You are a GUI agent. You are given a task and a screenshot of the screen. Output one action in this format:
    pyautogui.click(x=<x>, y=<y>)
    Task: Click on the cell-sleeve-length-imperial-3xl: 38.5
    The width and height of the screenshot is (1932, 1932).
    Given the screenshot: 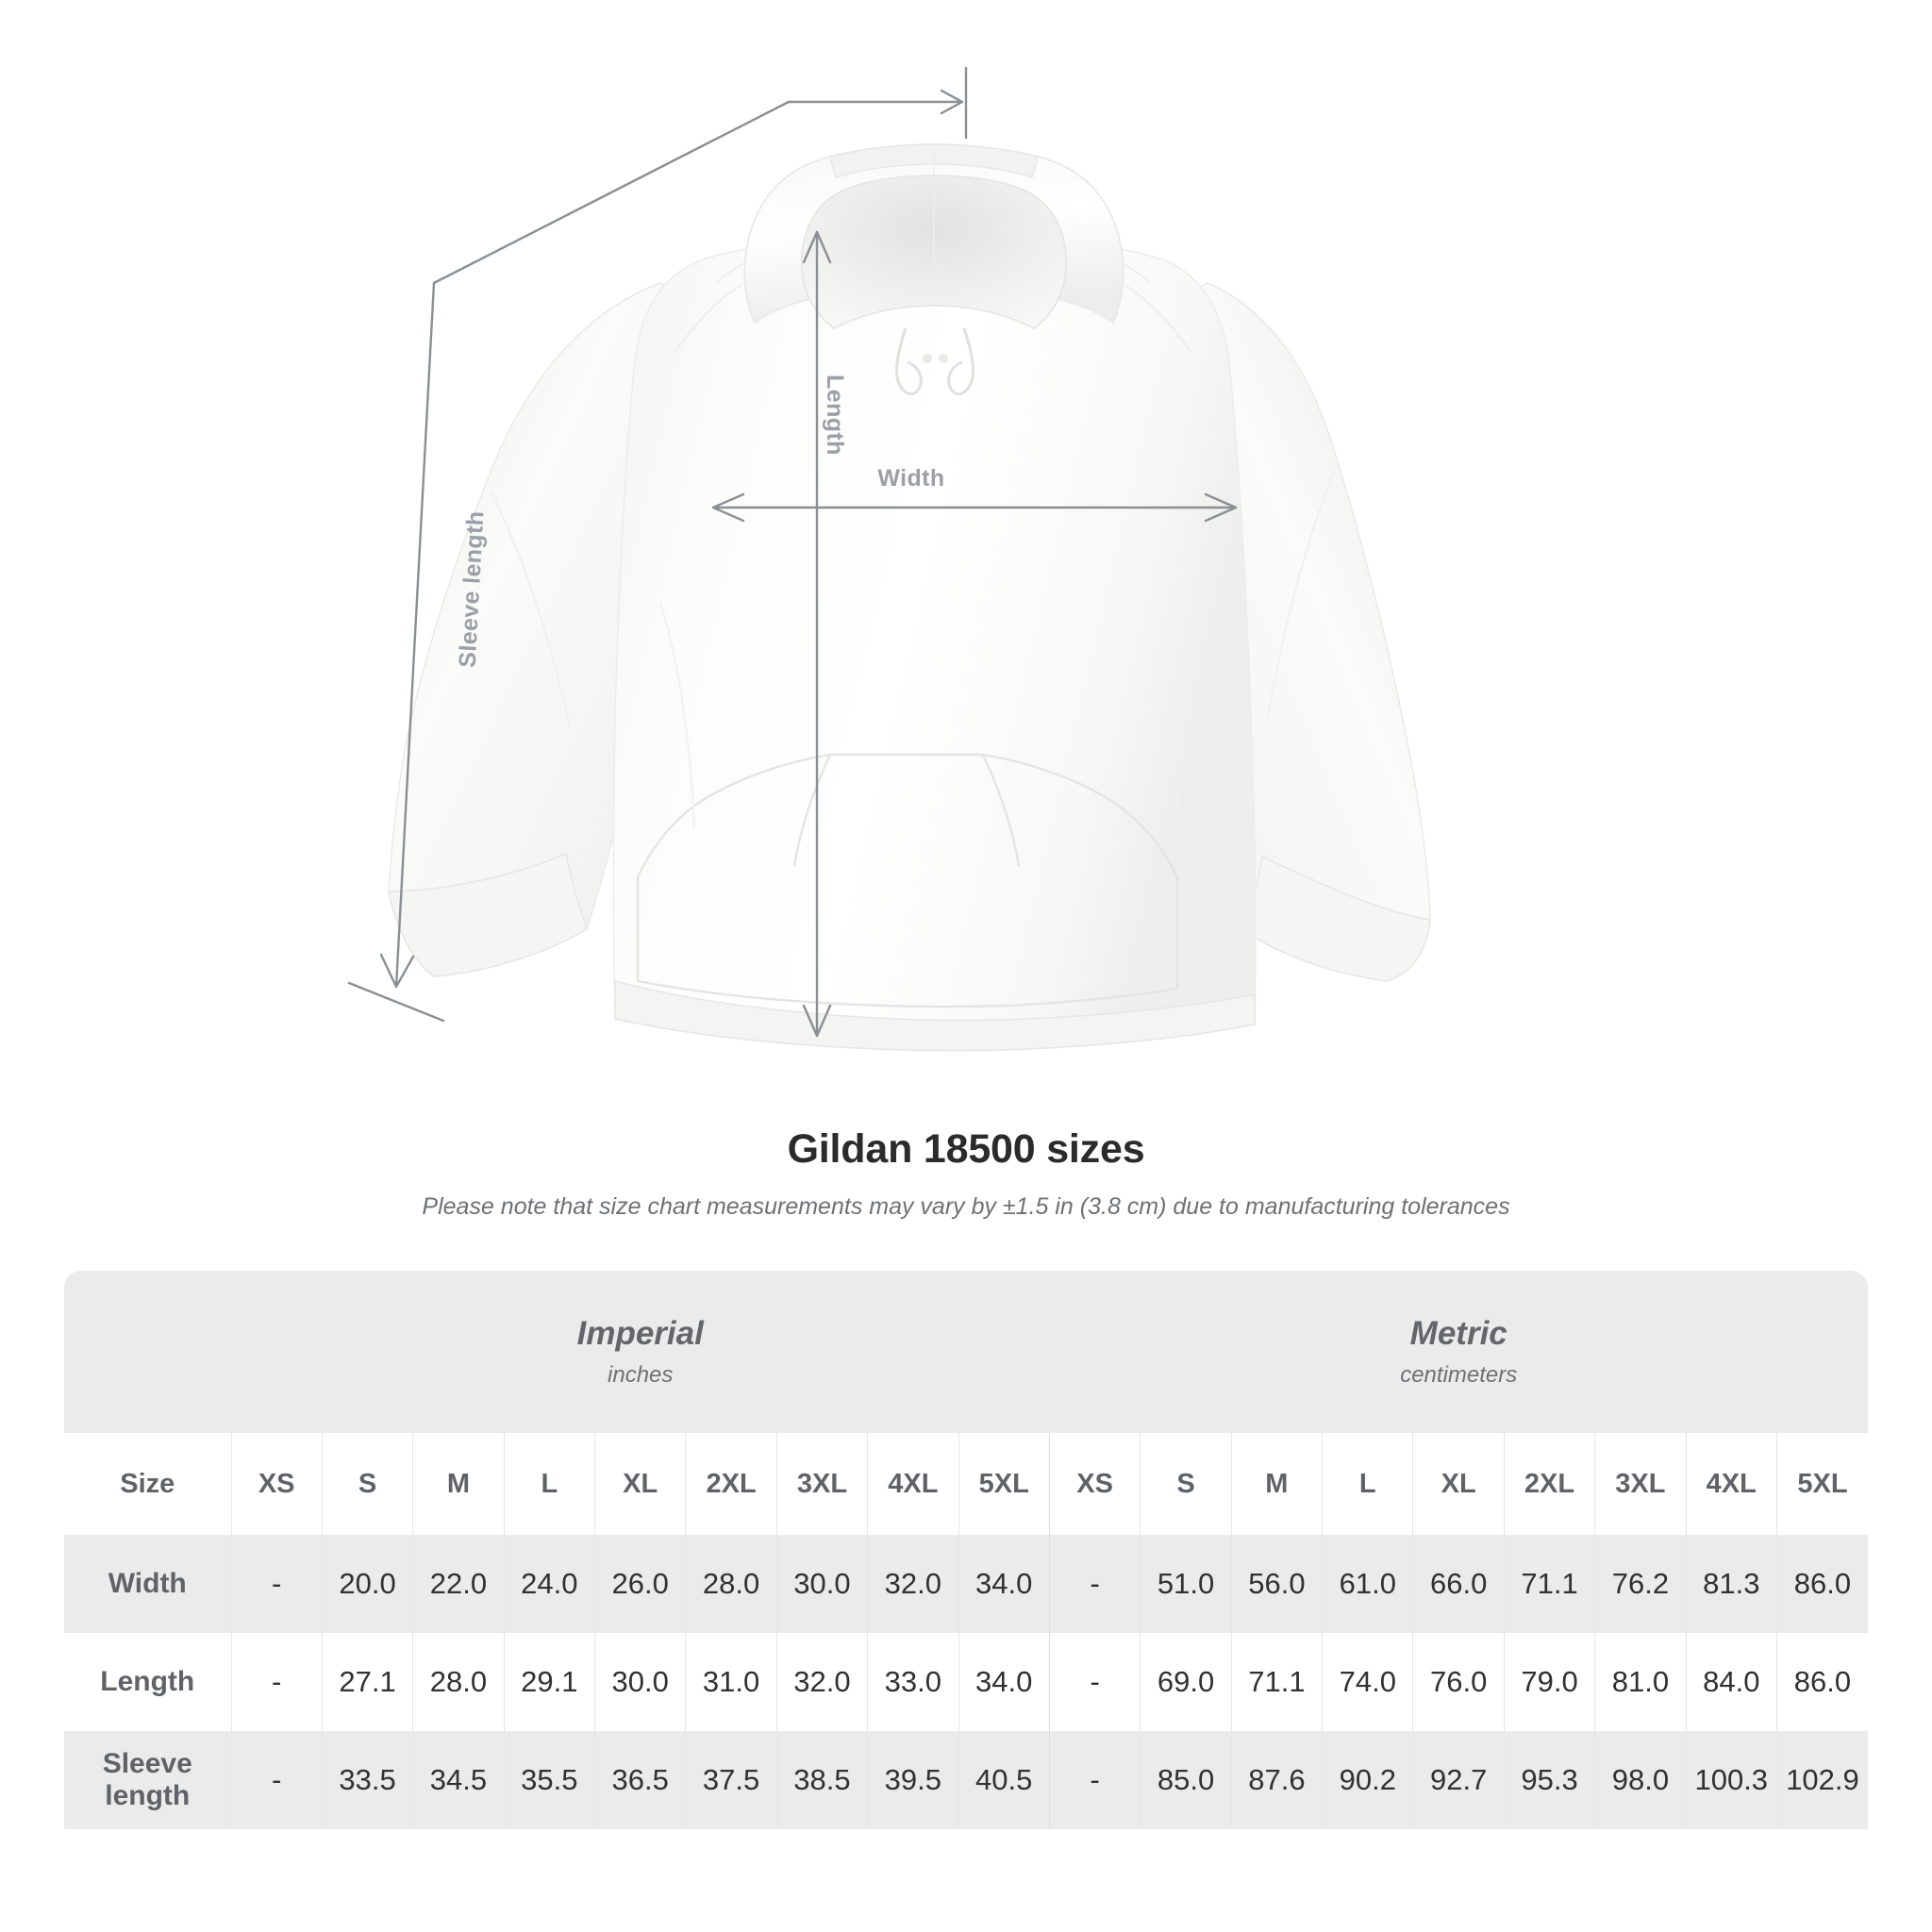 What is the action you would take?
    pyautogui.click(x=822, y=1780)
    